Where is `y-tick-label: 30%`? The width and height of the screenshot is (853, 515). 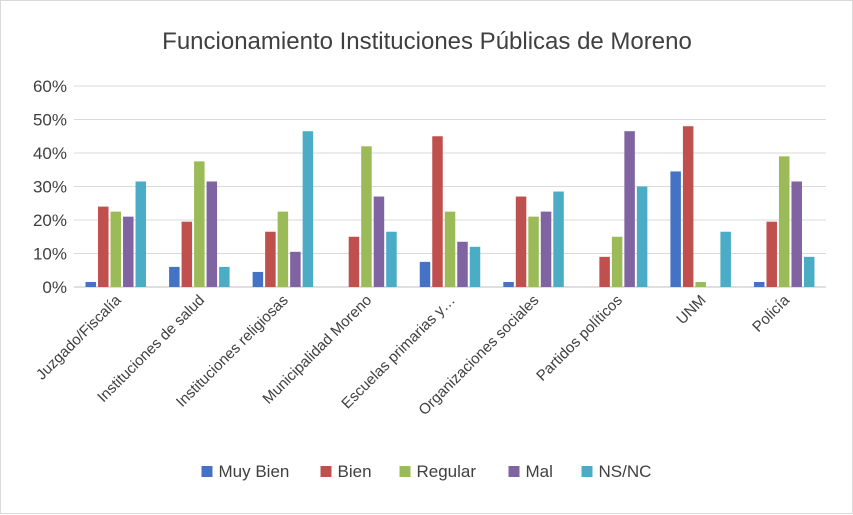
y-tick-label: 30% is located at coordinates (50, 187).